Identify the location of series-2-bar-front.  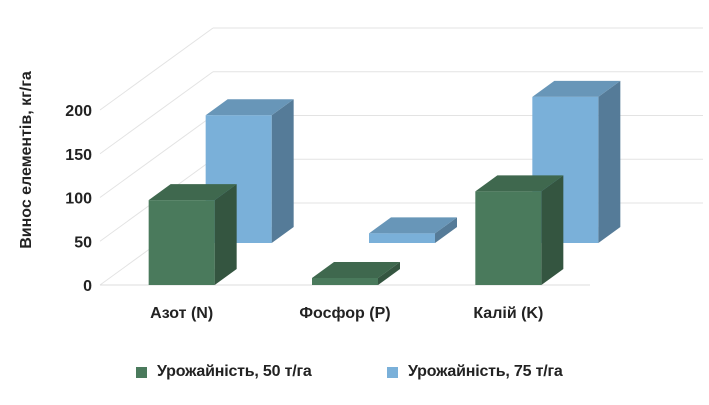
(402, 238).